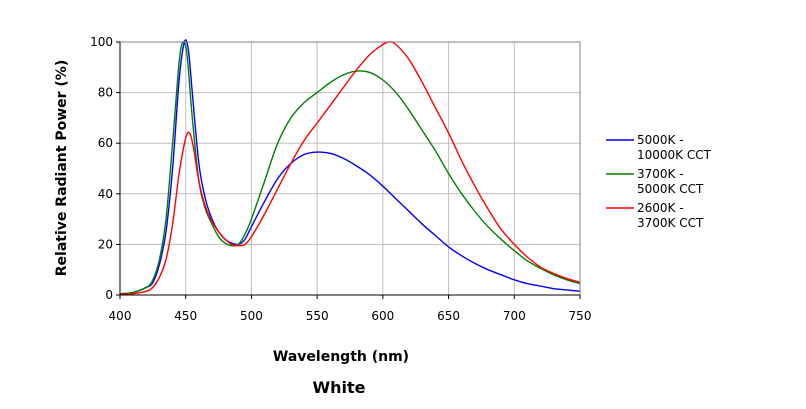 The width and height of the screenshot is (806, 409). I want to click on y-axis-title: Relative Radiant Power (%), so click(62, 168).